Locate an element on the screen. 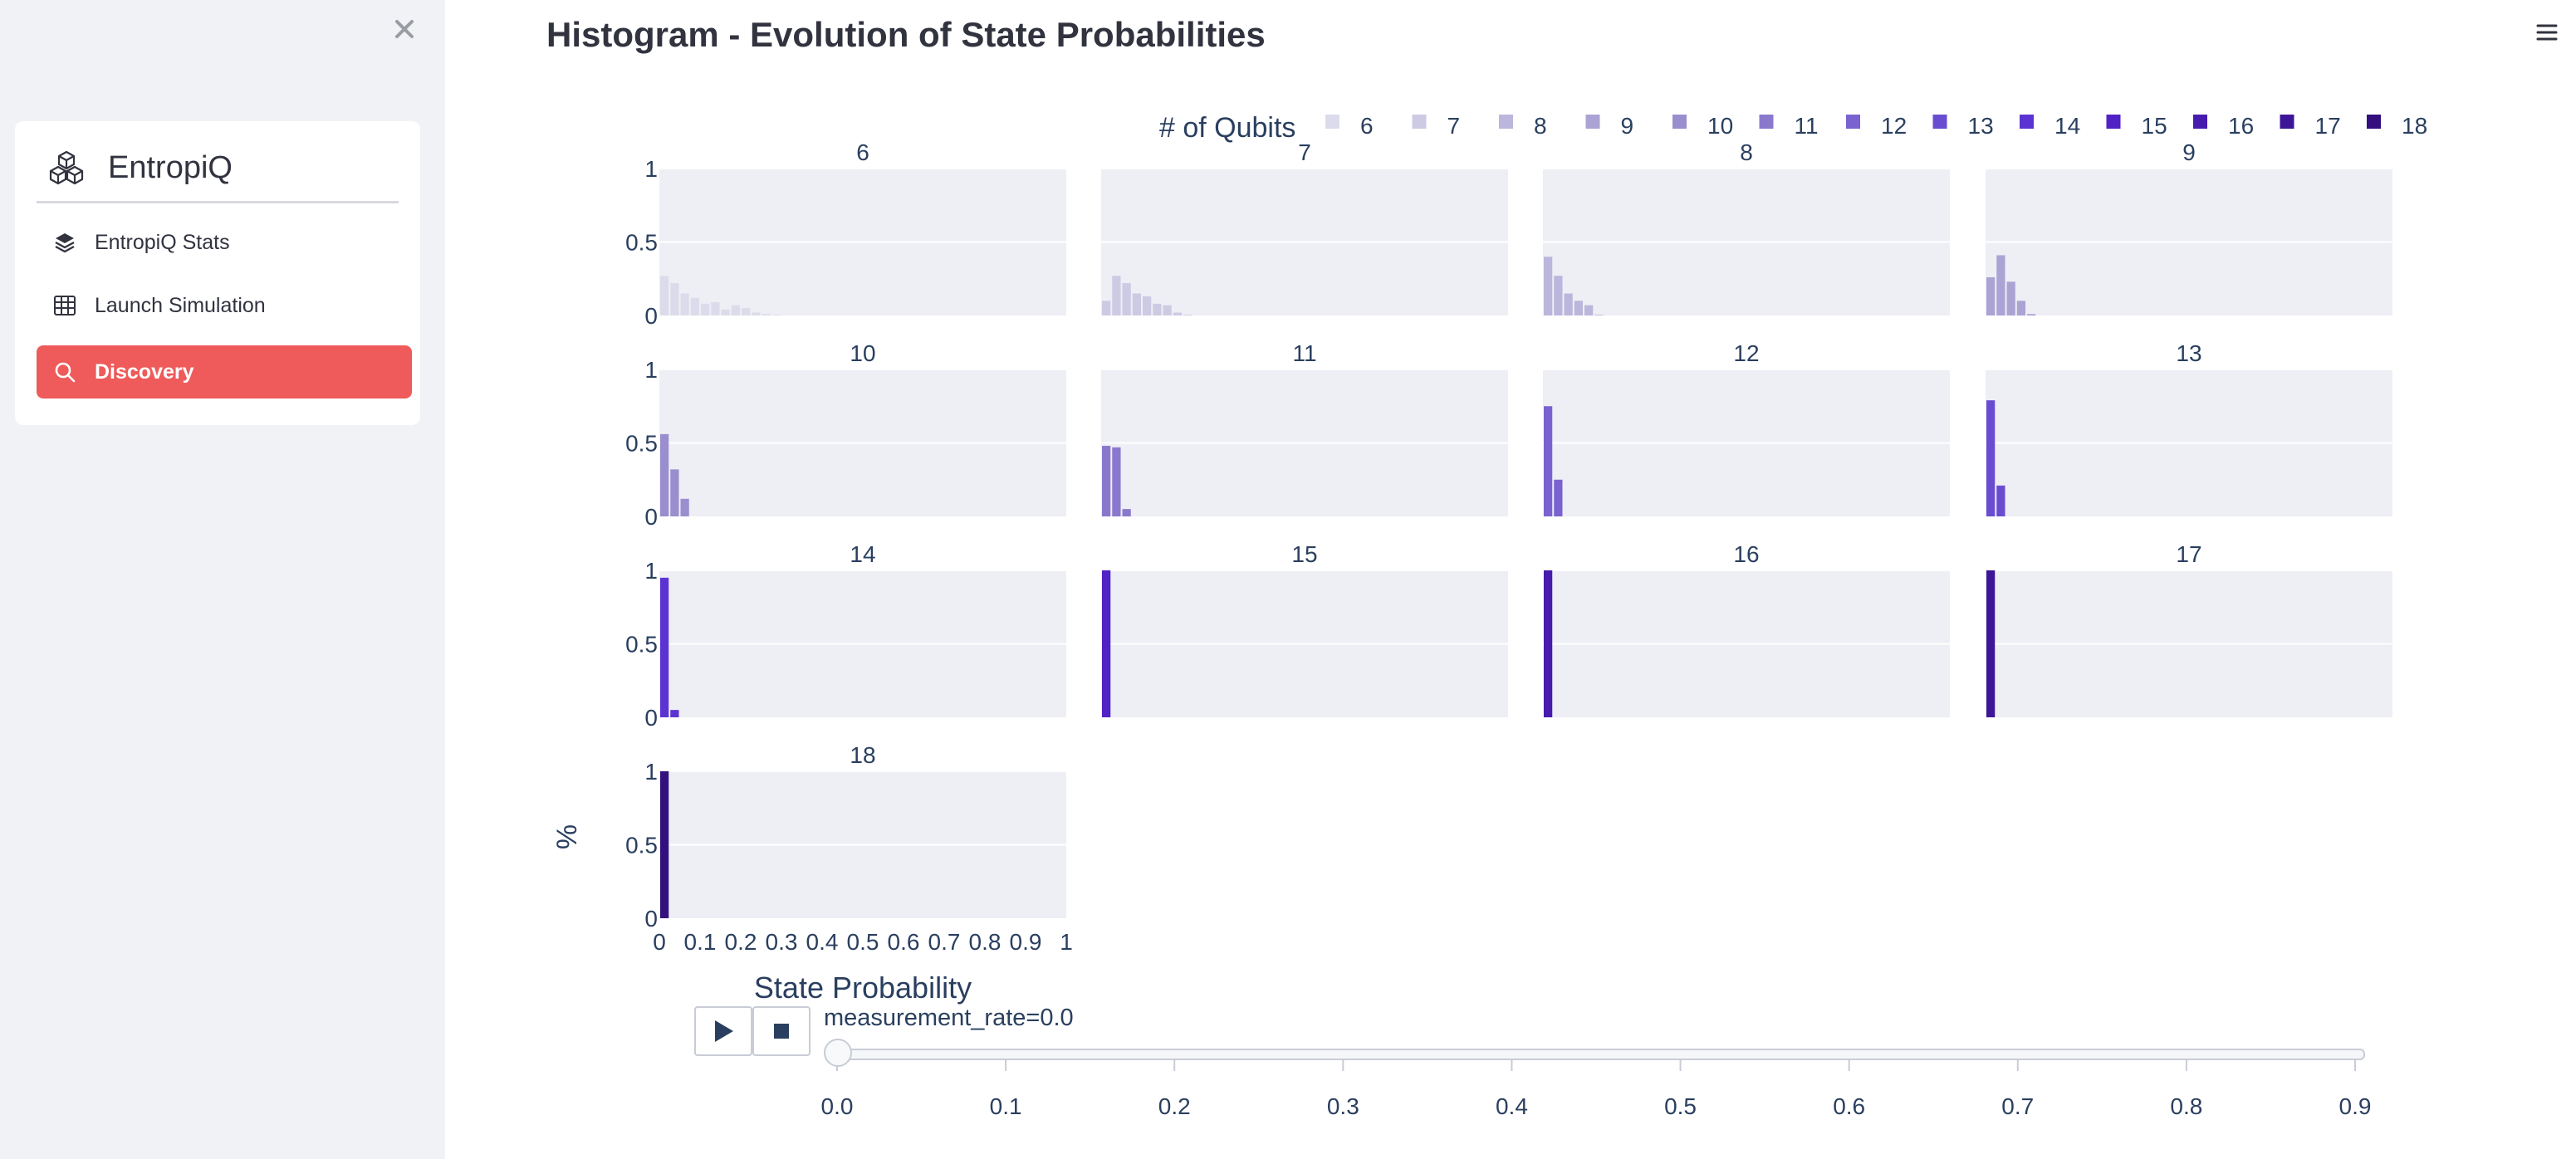 Image resolution: width=2576 pixels, height=1159 pixels. slider-current-value: measurement_rate=0.0 is located at coordinates (949, 1018).